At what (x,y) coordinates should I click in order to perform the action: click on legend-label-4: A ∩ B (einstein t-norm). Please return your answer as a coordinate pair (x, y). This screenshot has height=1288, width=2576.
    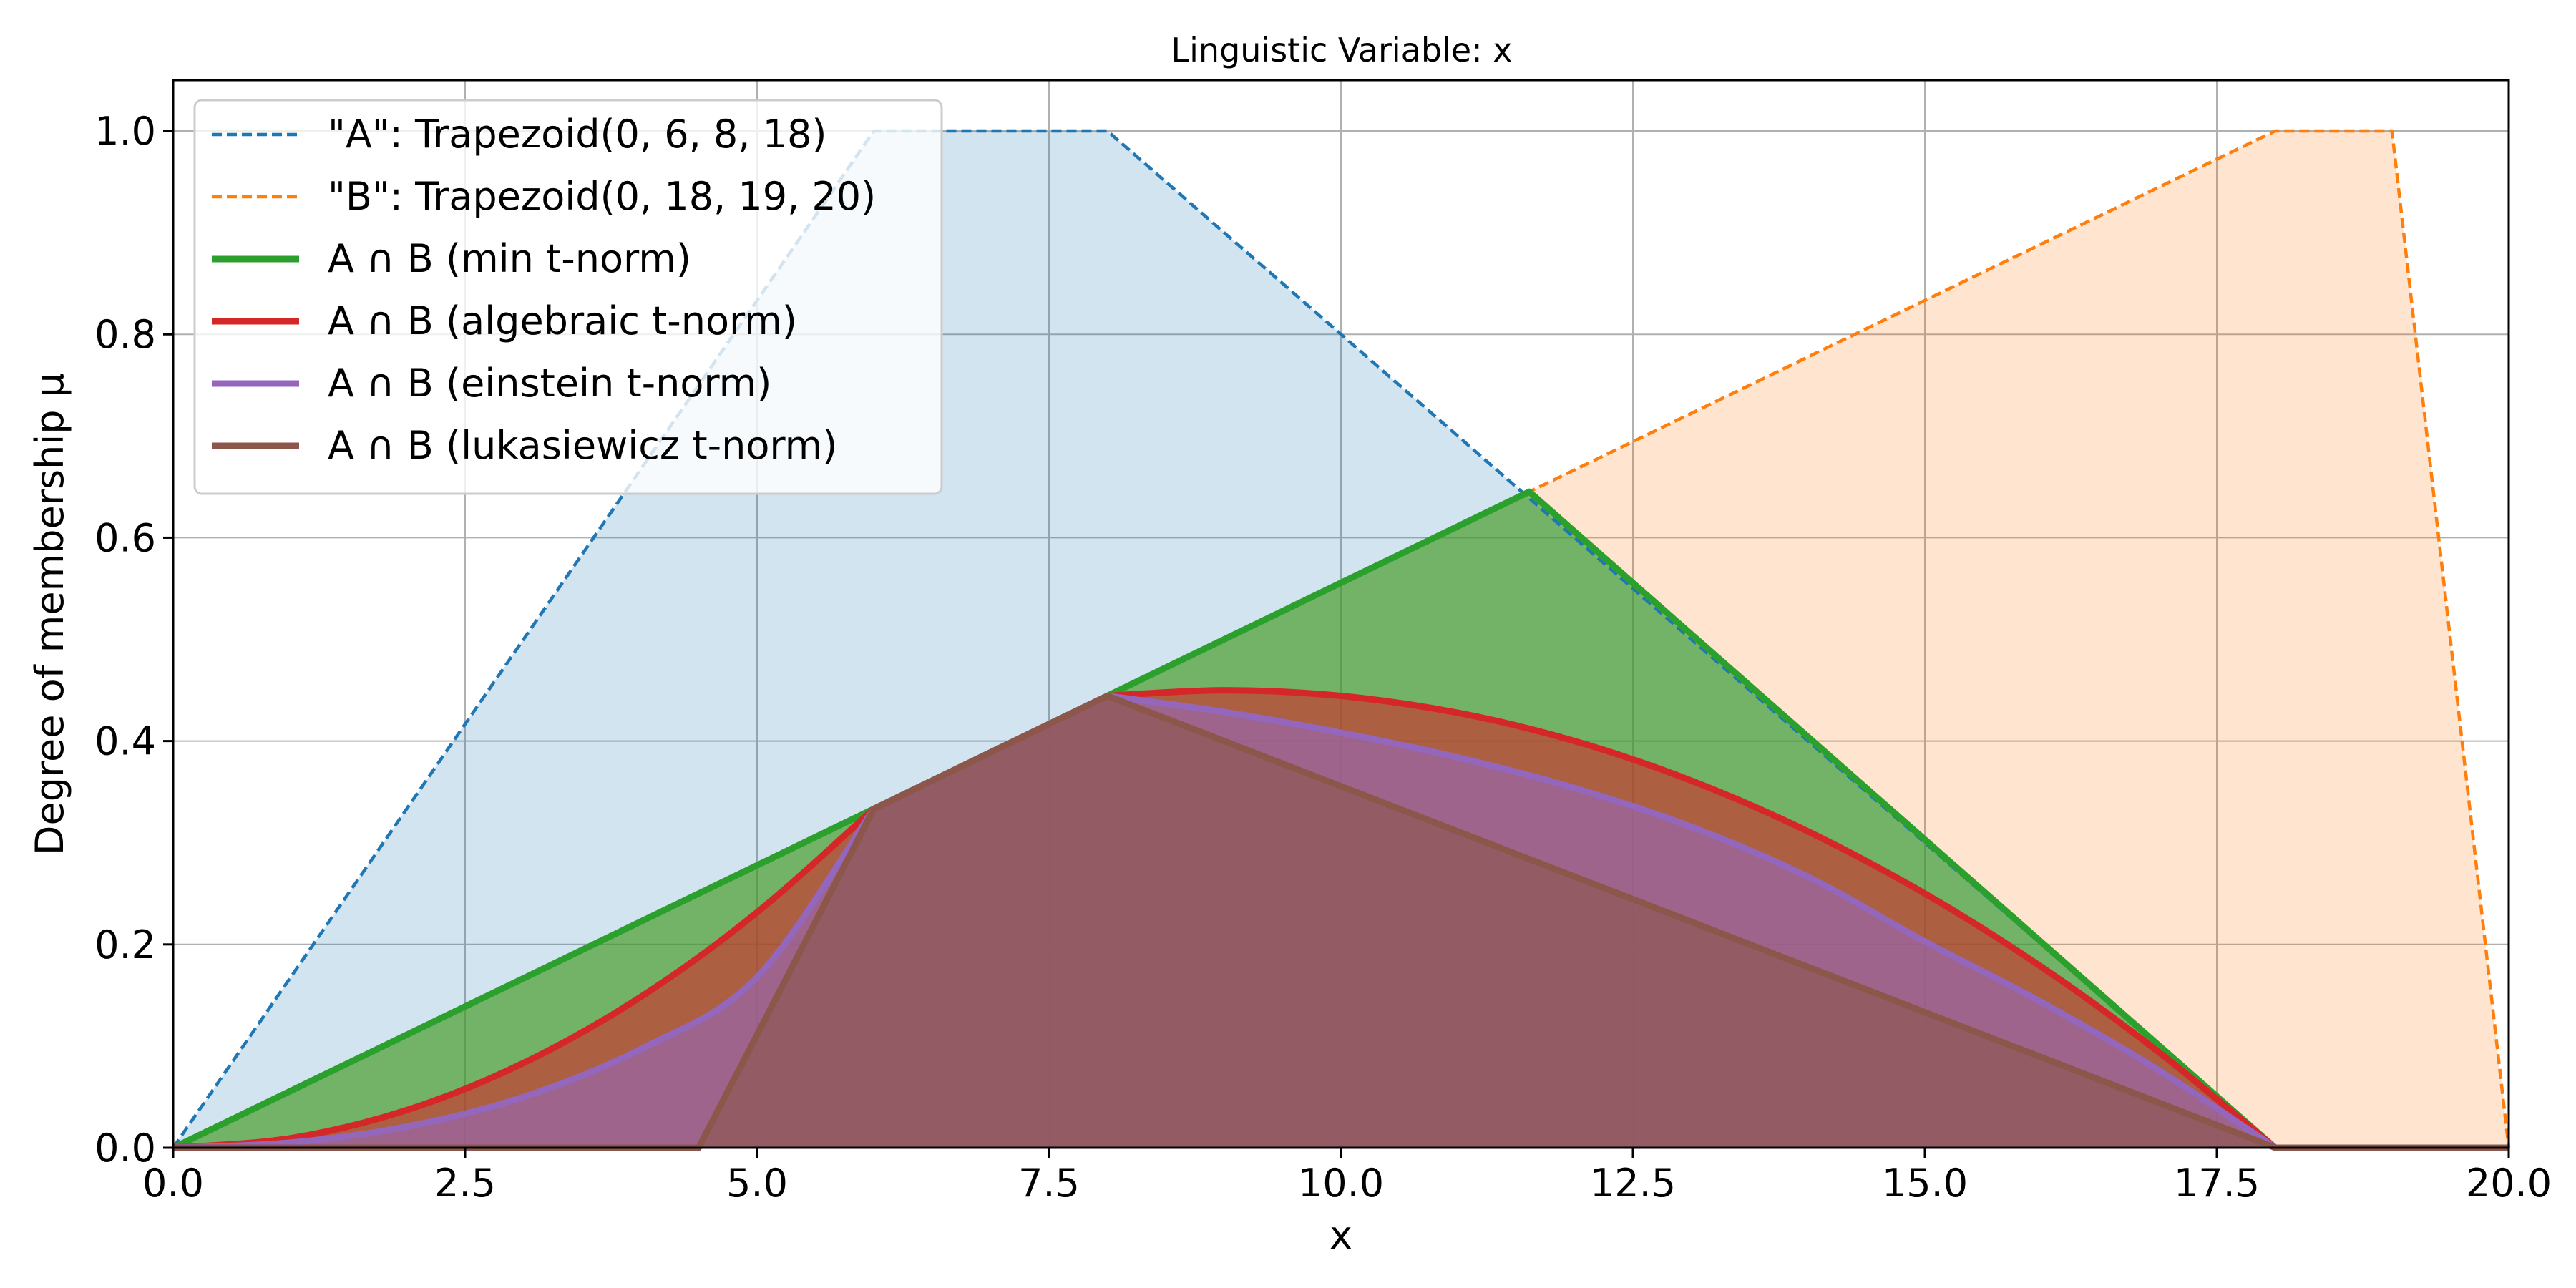
    Looking at the image, I should click on (549, 383).